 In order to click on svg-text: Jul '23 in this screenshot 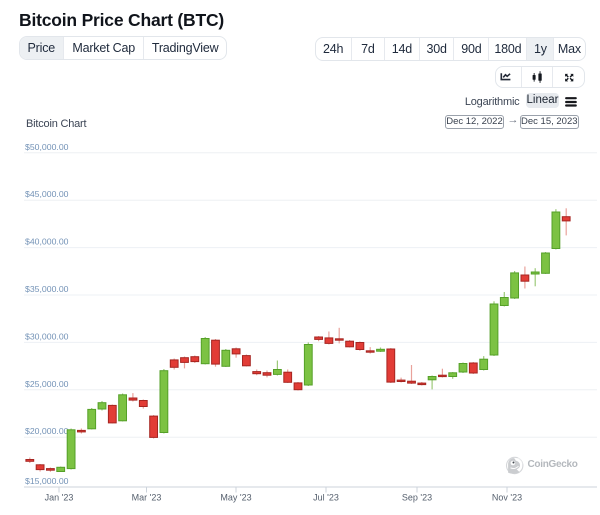, I will do `click(326, 498)`.